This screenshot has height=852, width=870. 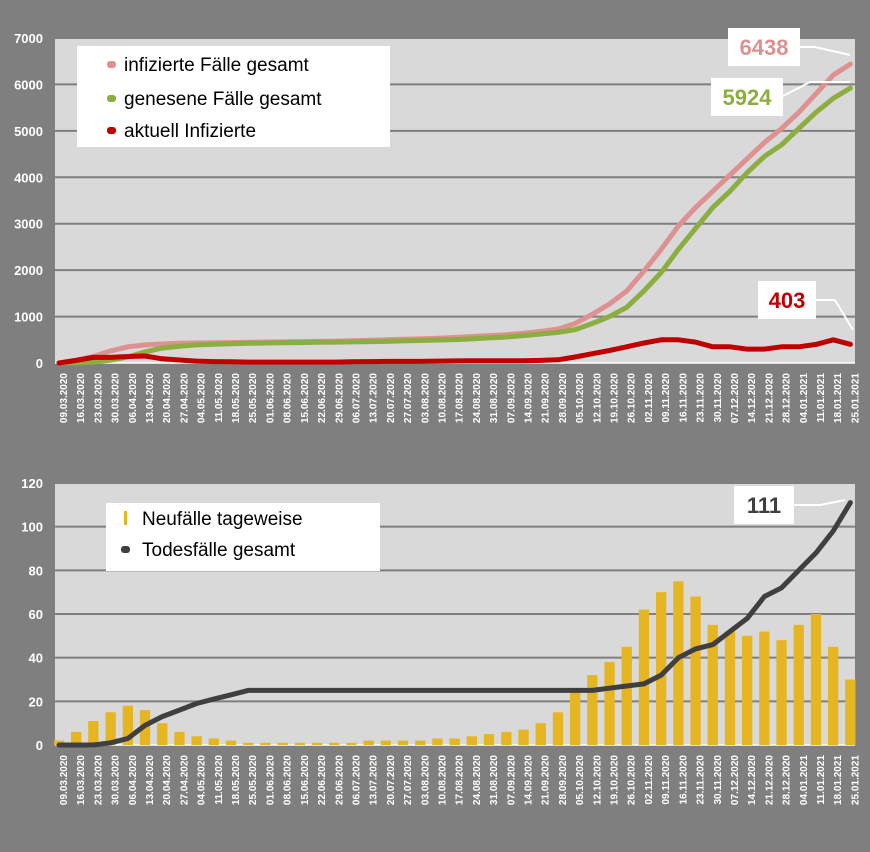 What do you see at coordinates (36, 614) in the screenshot?
I see `y-tick-label: 60` at bounding box center [36, 614].